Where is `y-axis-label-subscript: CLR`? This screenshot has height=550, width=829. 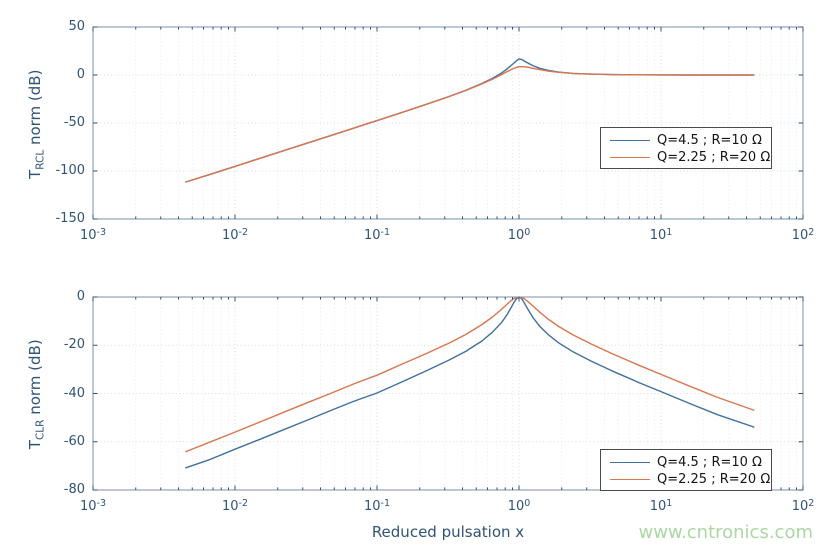
y-axis-label-subscript: CLR is located at coordinates (40, 430).